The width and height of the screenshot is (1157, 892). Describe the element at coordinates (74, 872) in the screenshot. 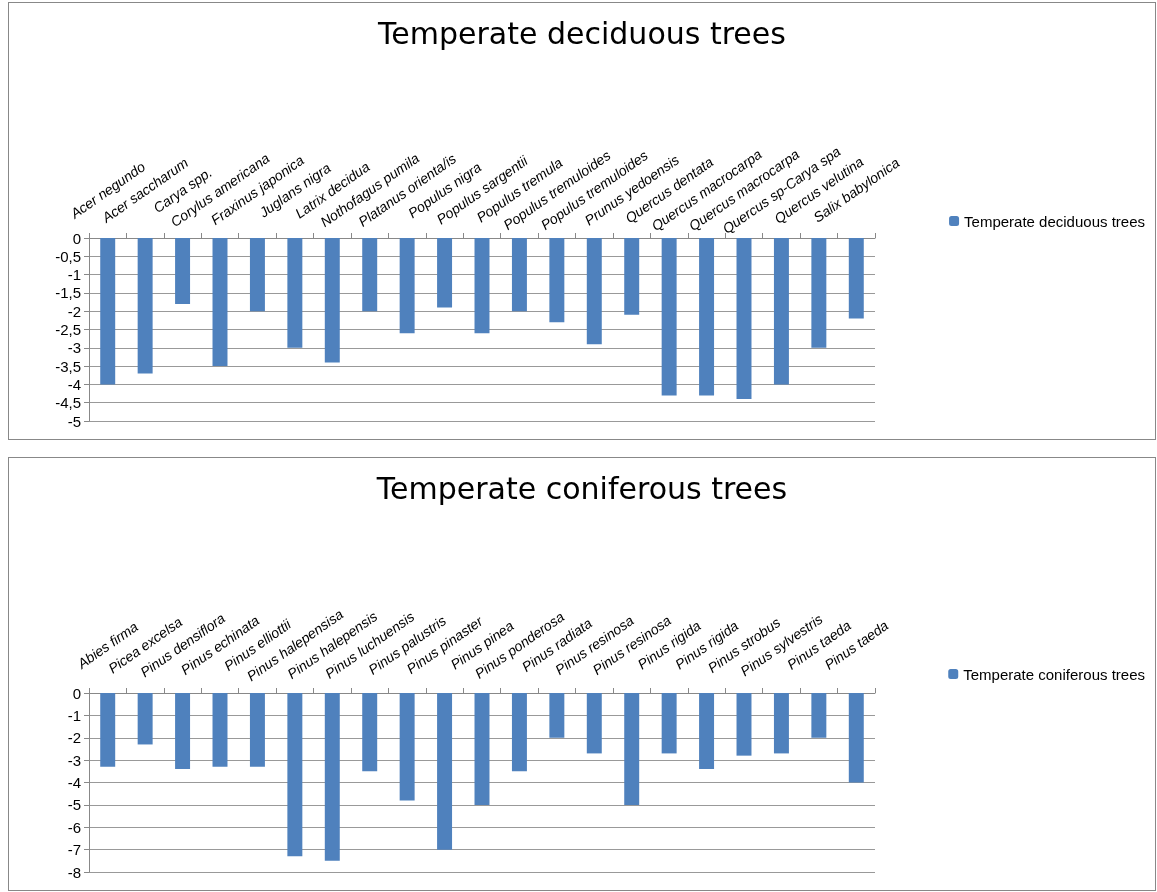

I see `y-tick-label: -8` at that location.